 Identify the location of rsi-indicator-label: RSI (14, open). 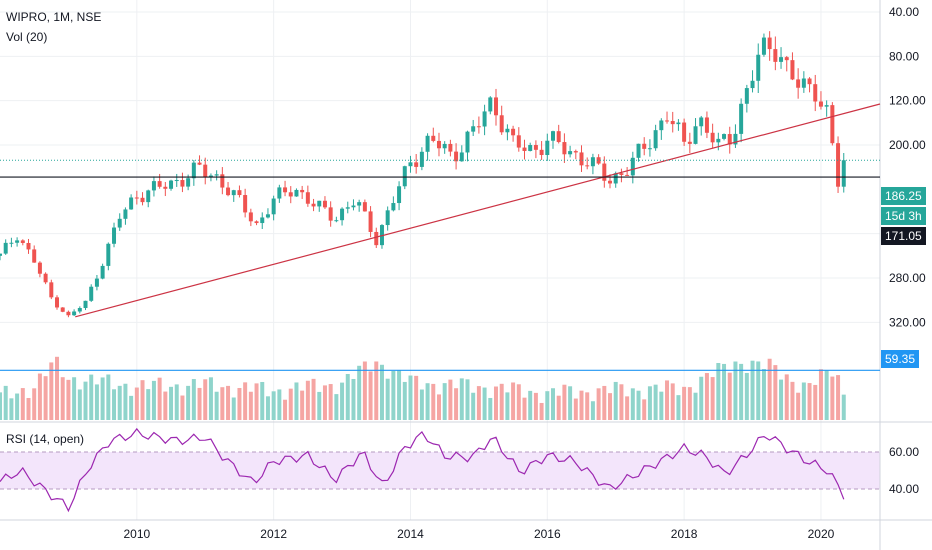
(45, 439).